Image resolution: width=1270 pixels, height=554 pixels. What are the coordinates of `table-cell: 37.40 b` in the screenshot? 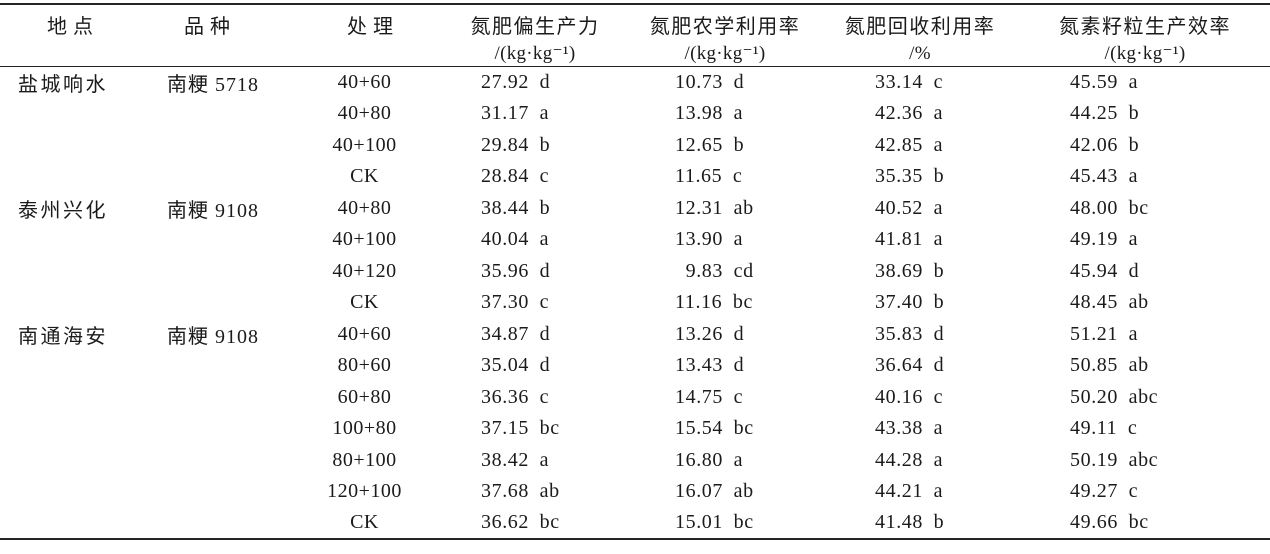 It's located at (910, 302).